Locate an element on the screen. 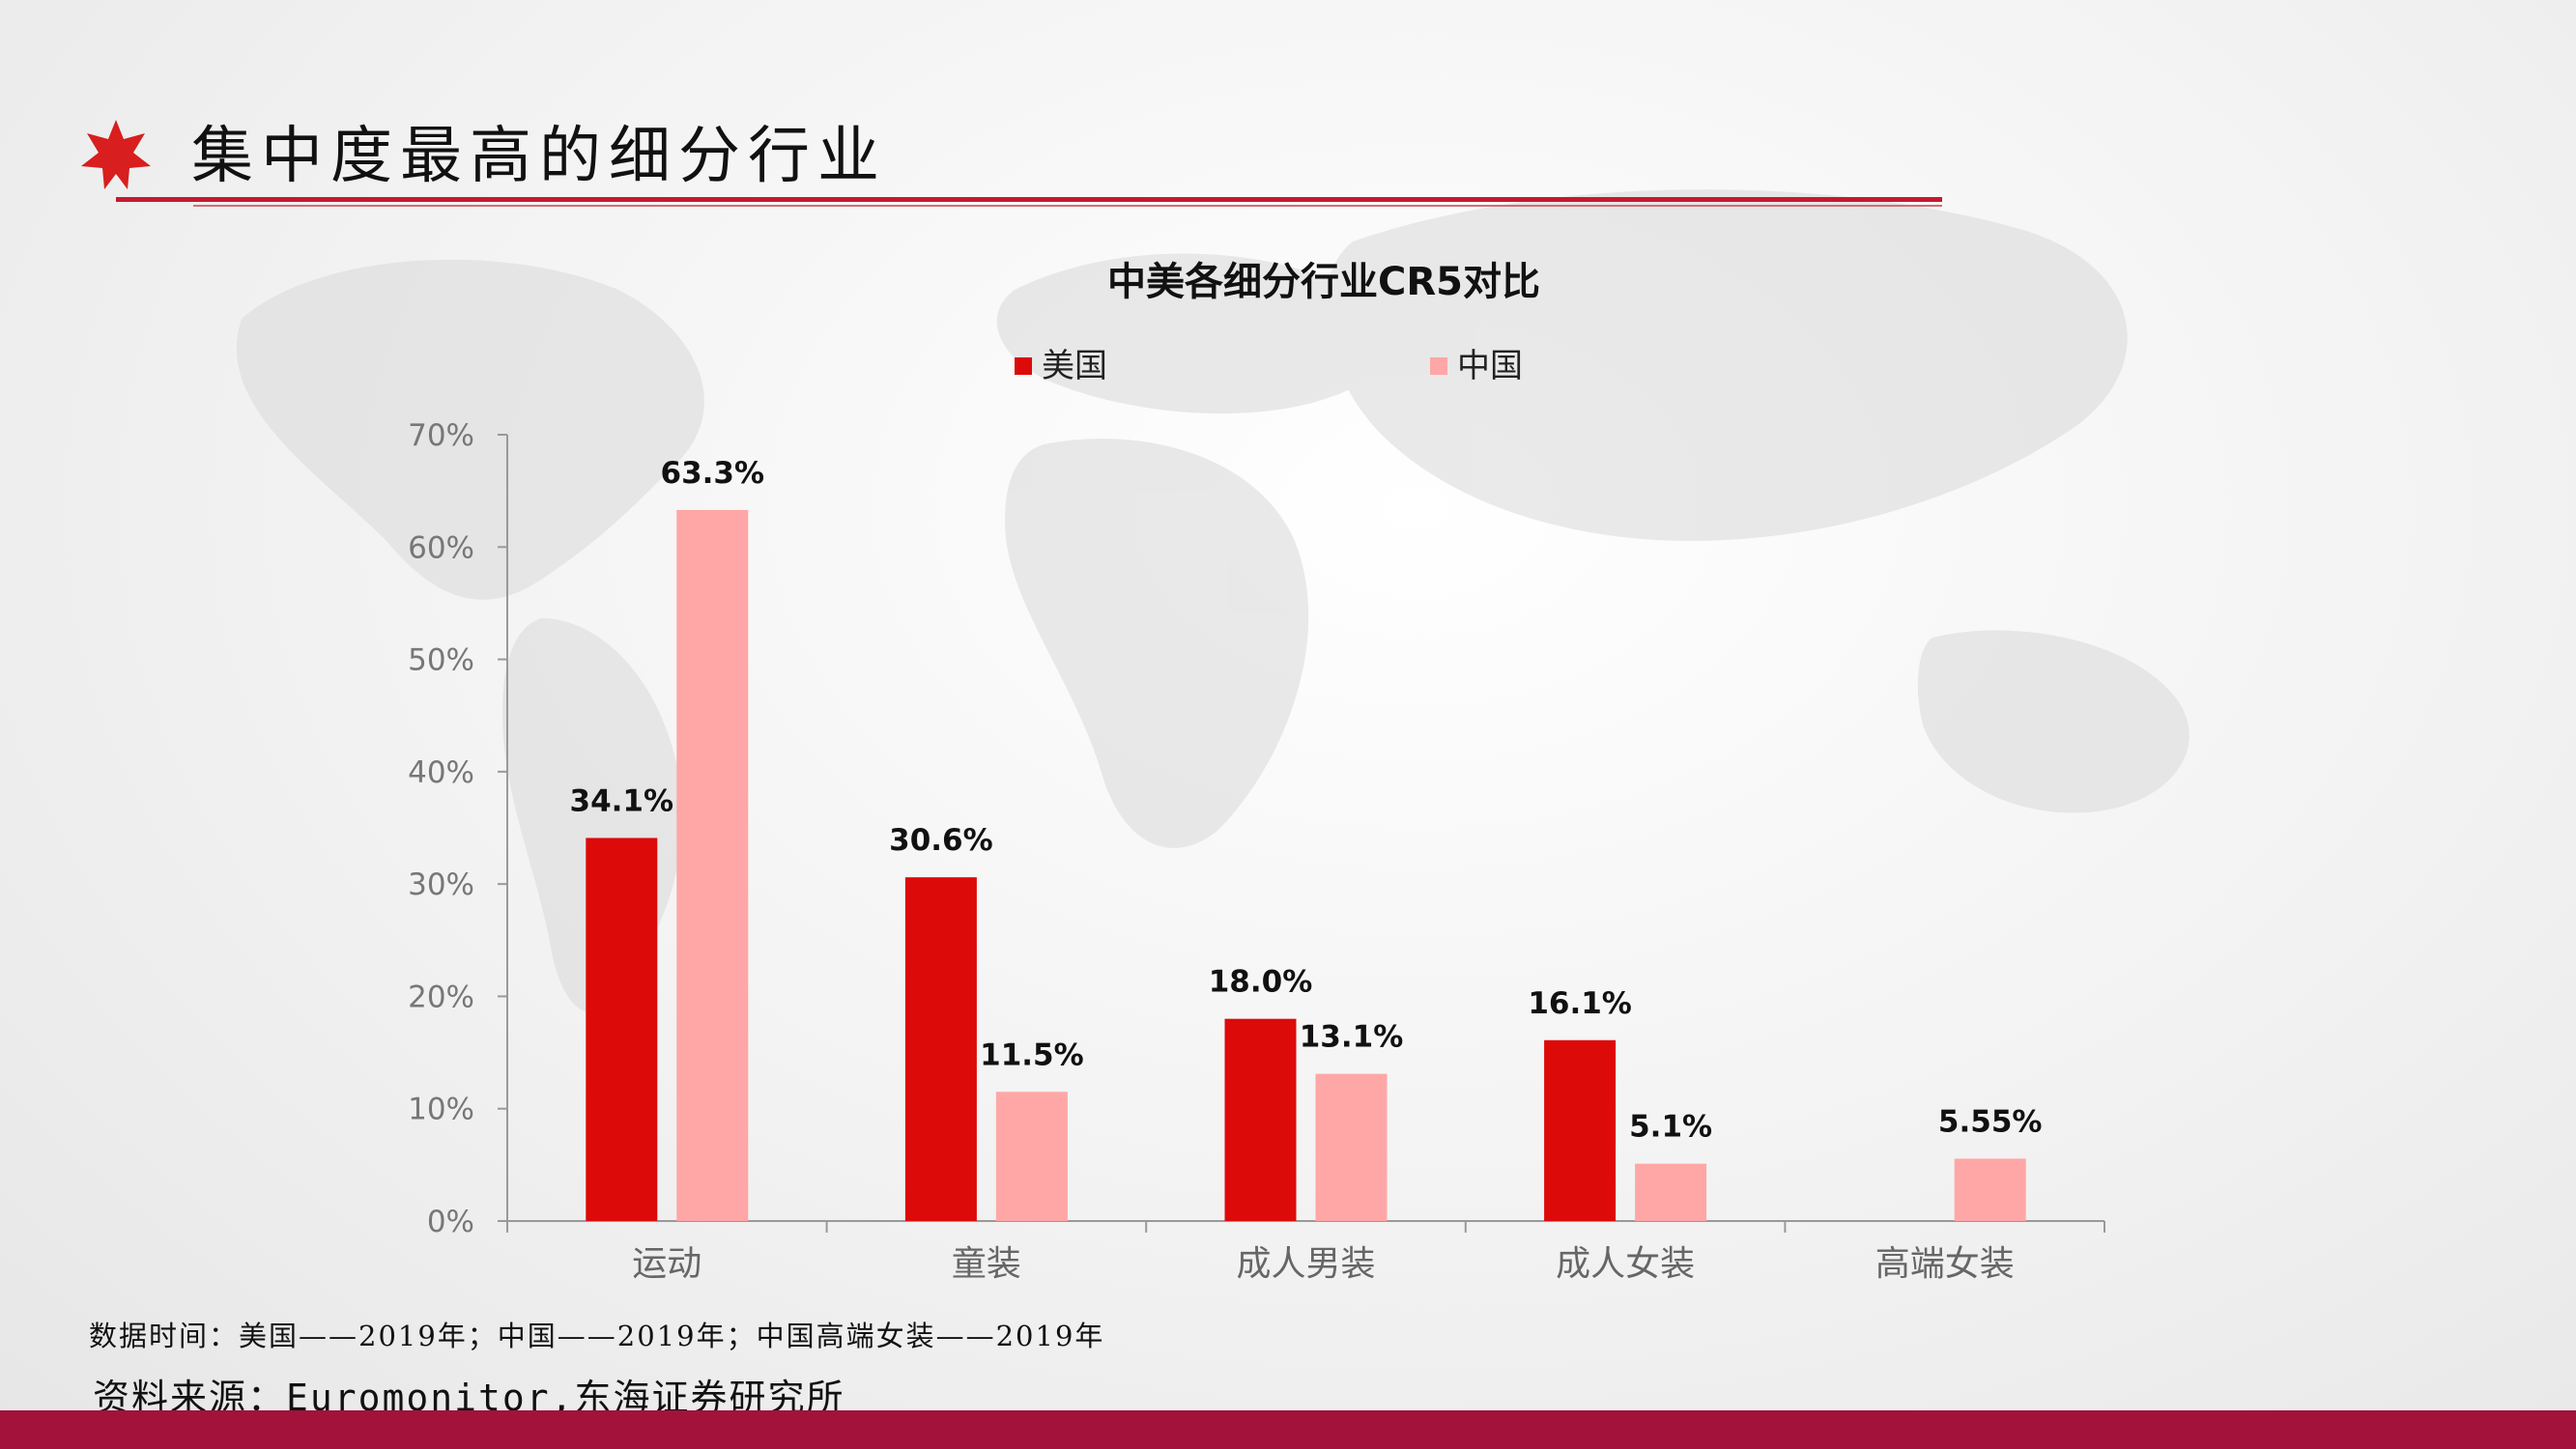 The height and width of the screenshot is (1449, 2576). page-title: 集中度最高的细分行业 is located at coordinates (539, 156).